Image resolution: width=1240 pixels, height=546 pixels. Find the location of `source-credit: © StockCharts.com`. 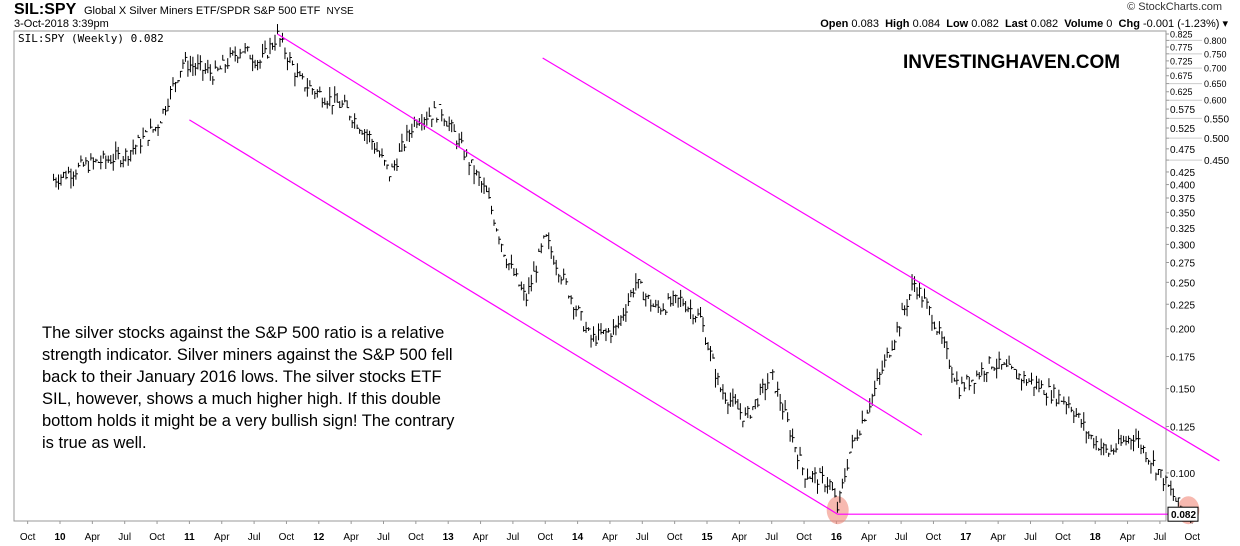

source-credit: © StockCharts.com is located at coordinates (1174, 7).